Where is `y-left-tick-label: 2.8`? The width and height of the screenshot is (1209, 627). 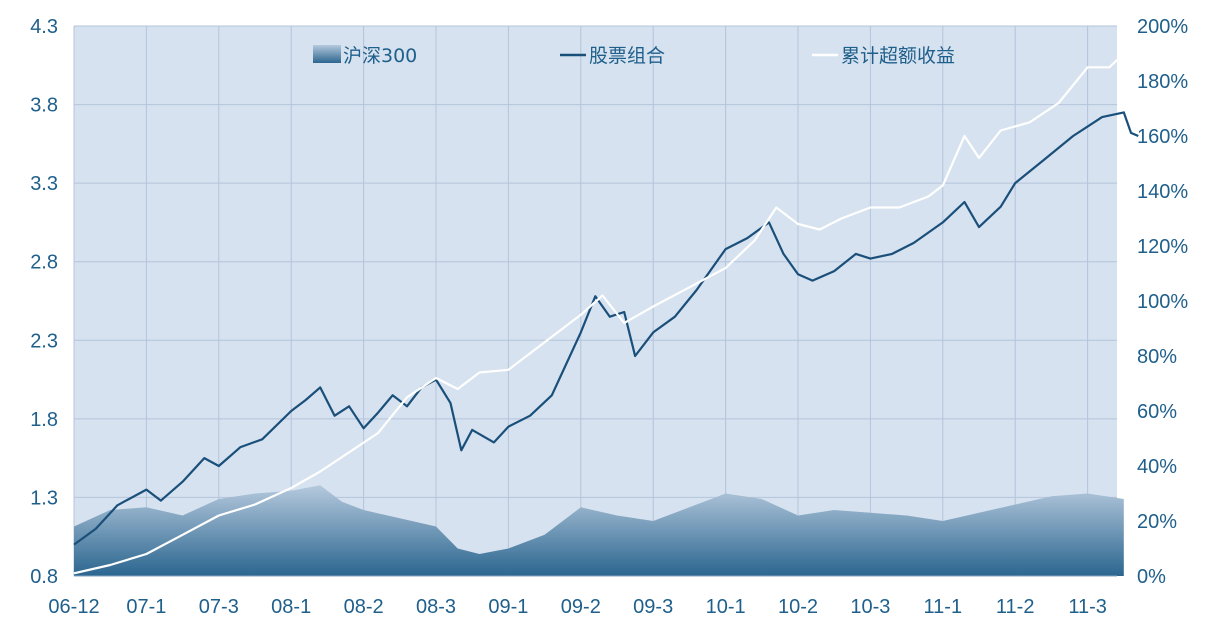
y-left-tick-label: 2.8 is located at coordinates (44, 263).